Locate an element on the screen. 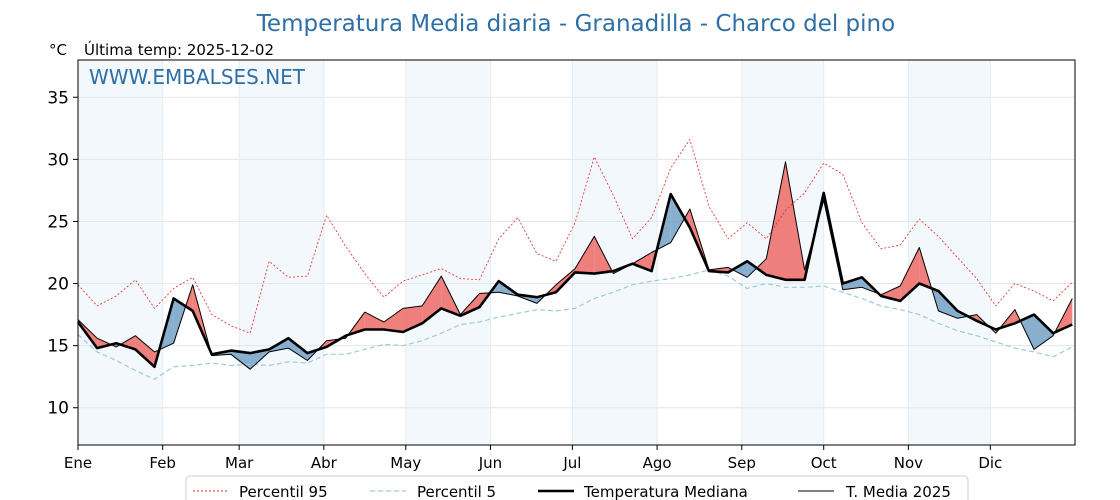 The image size is (1120, 500). cool-anomaly-fill-35-a is located at coordinates (752, 269).